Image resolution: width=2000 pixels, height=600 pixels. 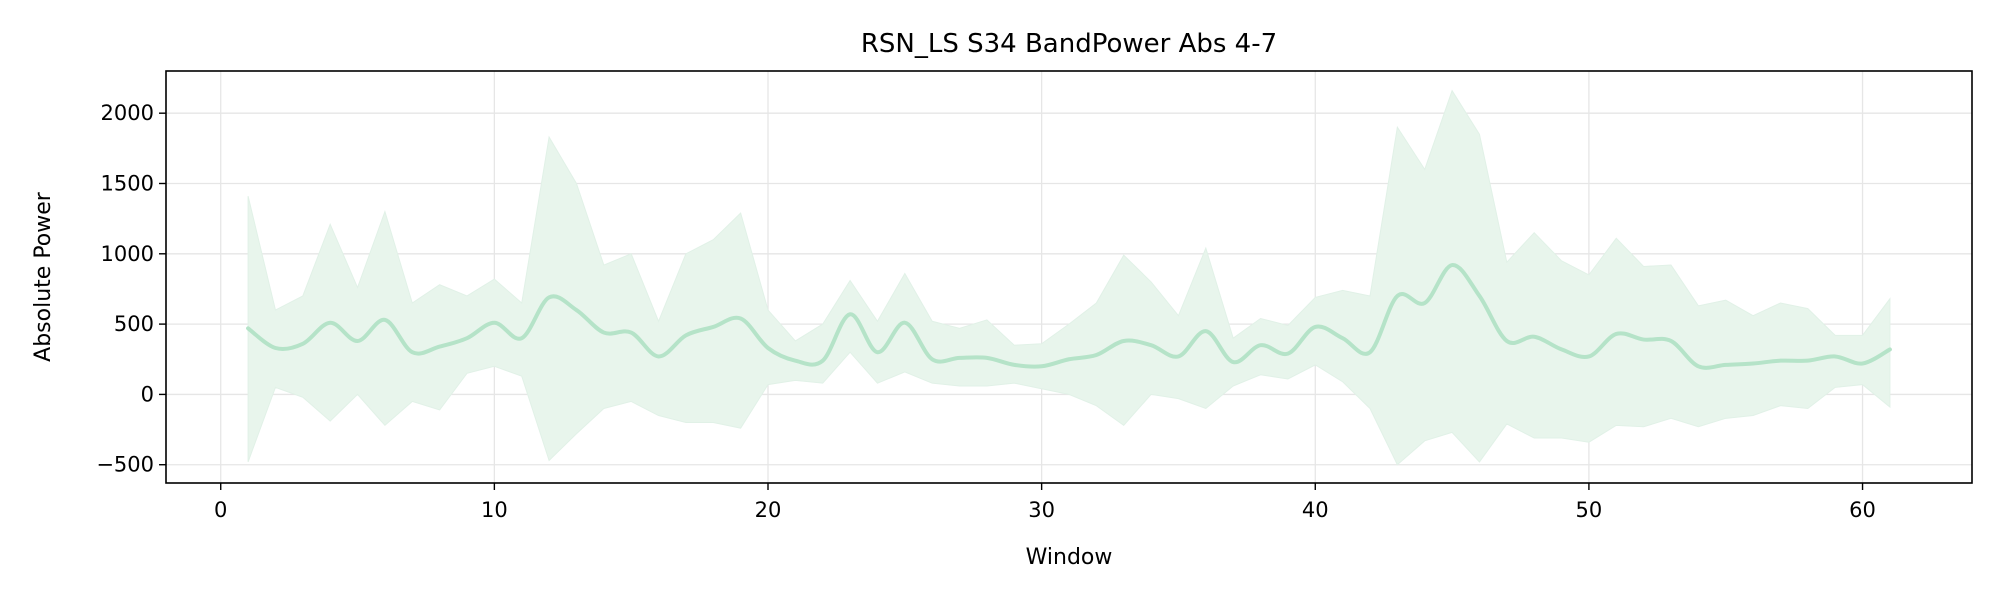 What do you see at coordinates (43, 276) in the screenshot?
I see `y-axis-title: Absolute Power` at bounding box center [43, 276].